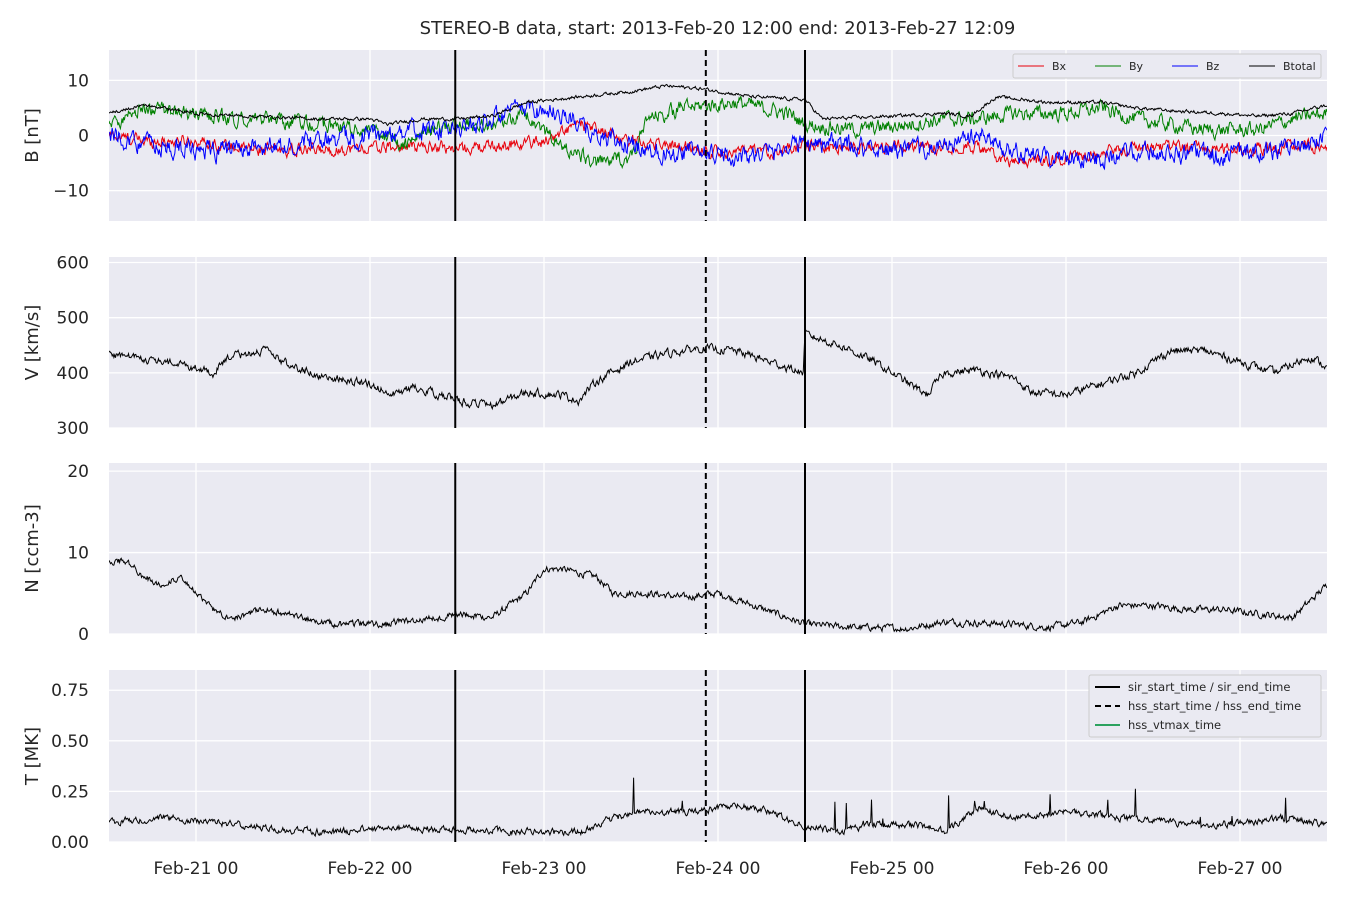 This screenshot has width=1350, height=900. I want to click on y-tick-label: 20, so click(78, 472).